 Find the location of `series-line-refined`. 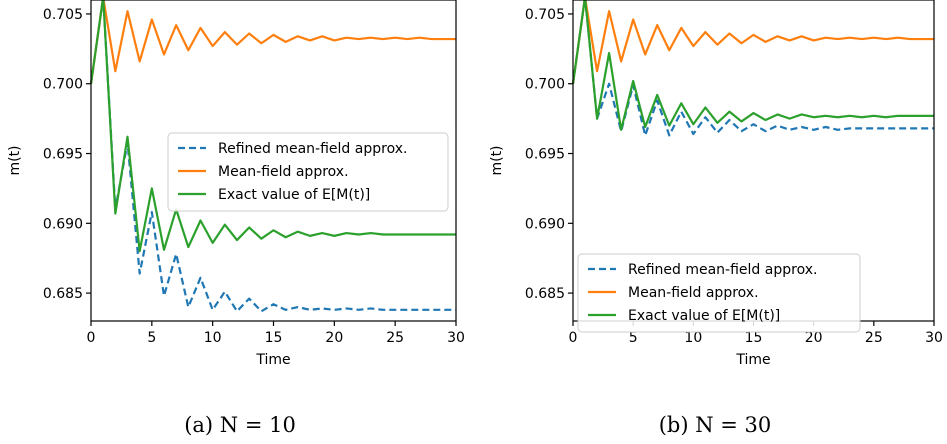

series-line-refined is located at coordinates (752, 68).